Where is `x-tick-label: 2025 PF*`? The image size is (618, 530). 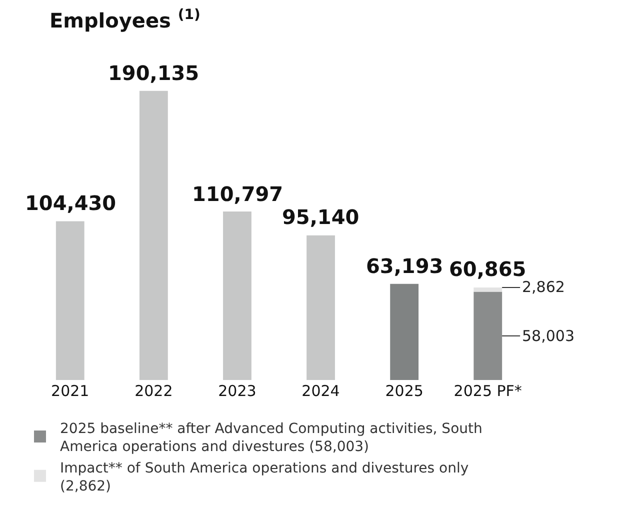
x-tick-label: 2025 PF* is located at coordinates (488, 391).